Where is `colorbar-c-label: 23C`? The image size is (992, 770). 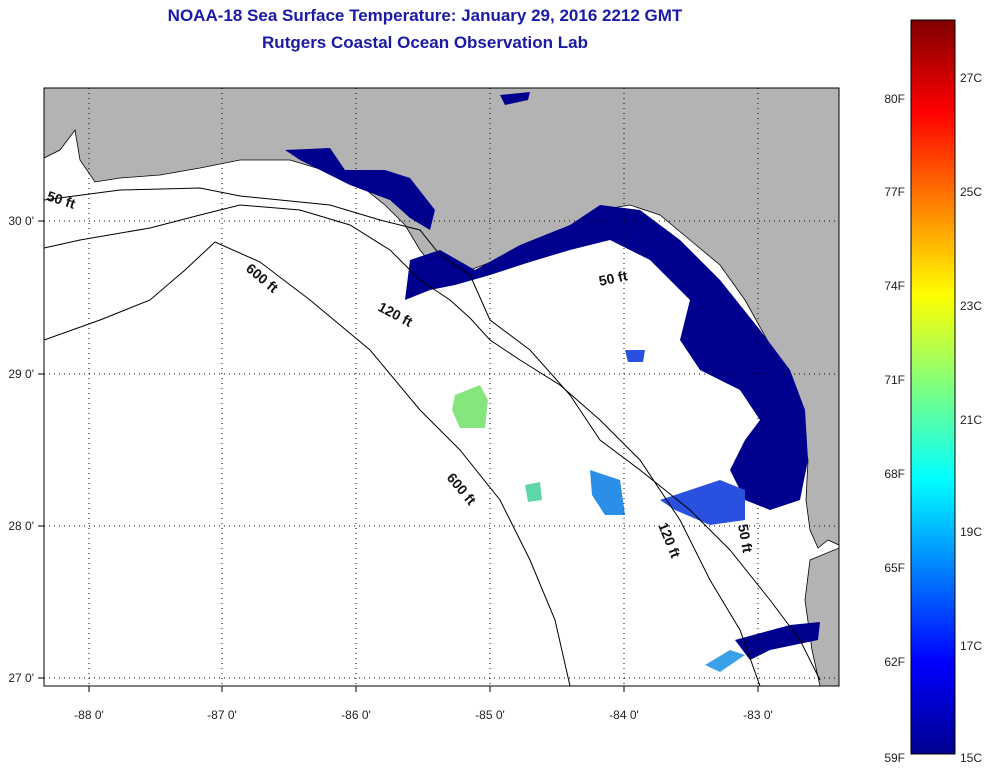
colorbar-c-label: 23C is located at coordinates (971, 306).